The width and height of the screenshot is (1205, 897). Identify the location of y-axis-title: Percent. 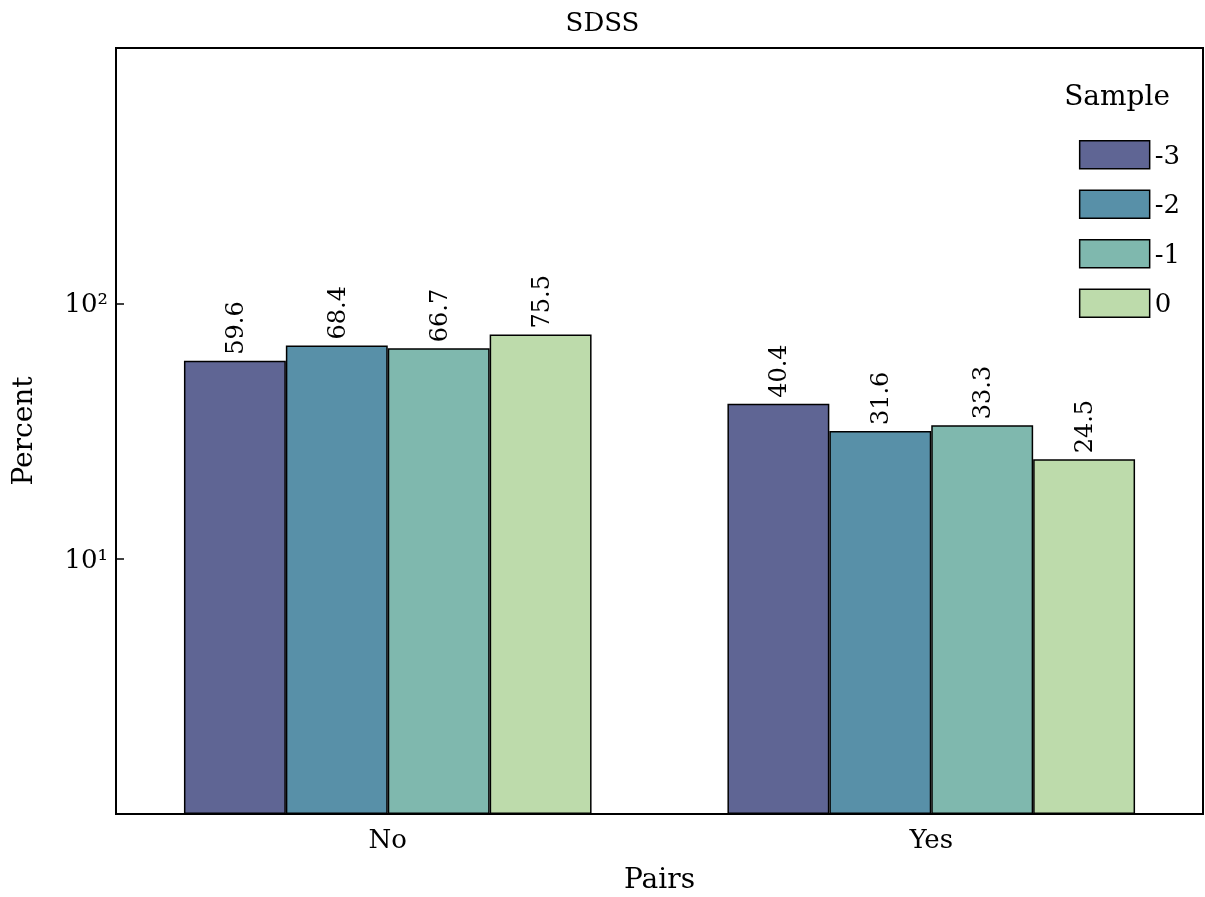
(22, 430).